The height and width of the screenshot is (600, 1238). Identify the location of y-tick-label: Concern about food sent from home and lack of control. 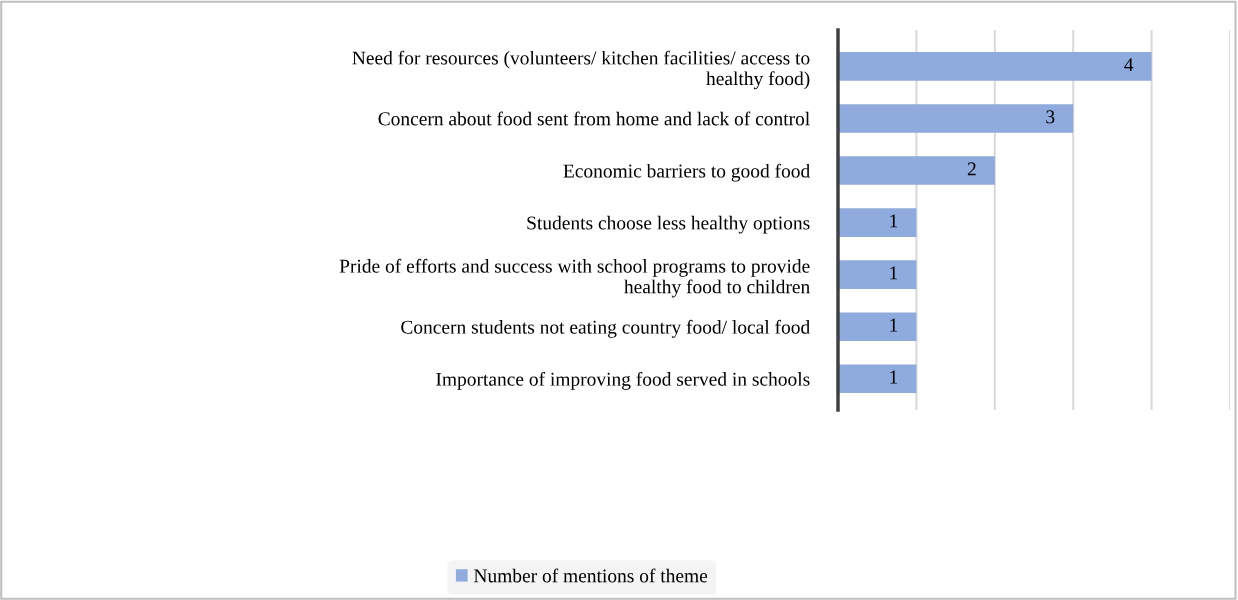
(594, 118).